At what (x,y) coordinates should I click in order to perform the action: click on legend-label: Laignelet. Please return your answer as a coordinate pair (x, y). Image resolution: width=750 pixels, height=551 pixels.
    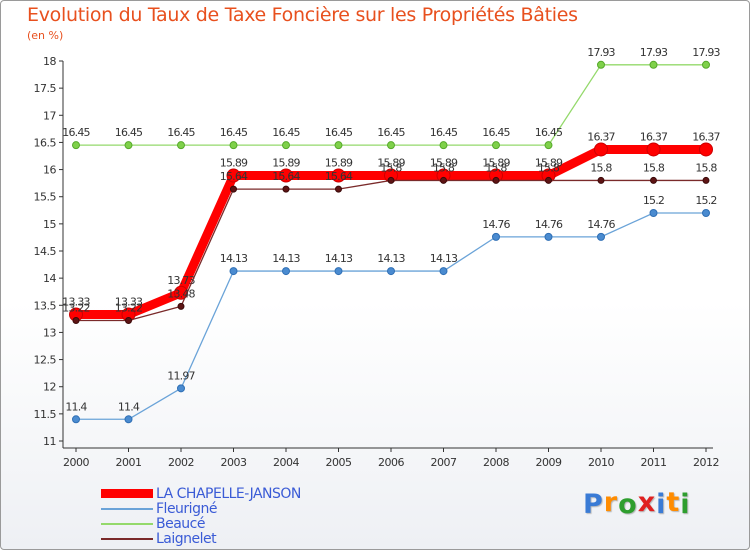
    Looking at the image, I should click on (186, 539).